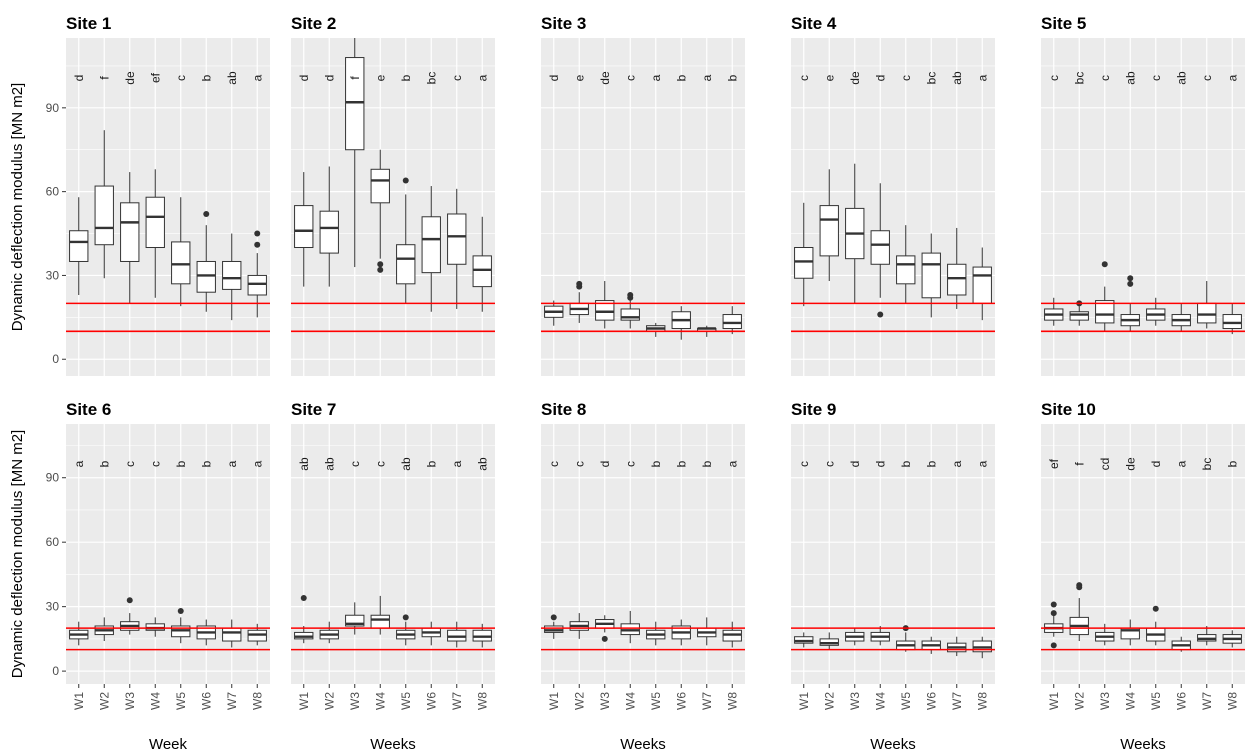  What do you see at coordinates (53, 542) in the screenshot?
I see `y-tick-label: 60` at bounding box center [53, 542].